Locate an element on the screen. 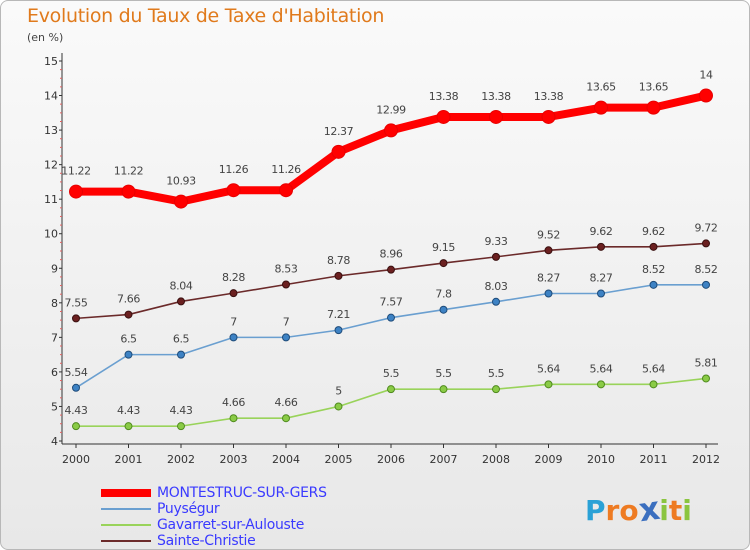 This screenshot has height=550, width=750. data-label: 5.81 is located at coordinates (706, 362).